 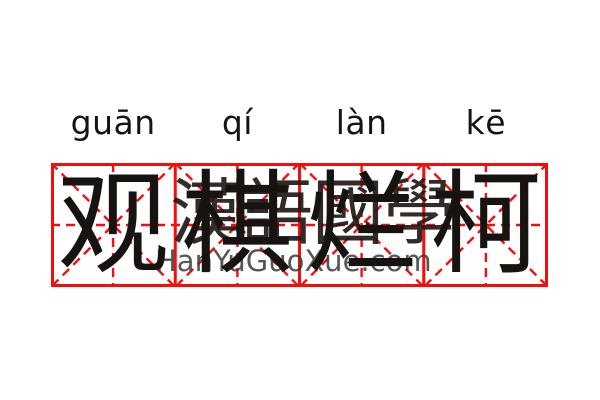 What do you see at coordinates (299, 128) in the screenshot?
I see `pinyin-row: guān qí làn kē` at bounding box center [299, 128].